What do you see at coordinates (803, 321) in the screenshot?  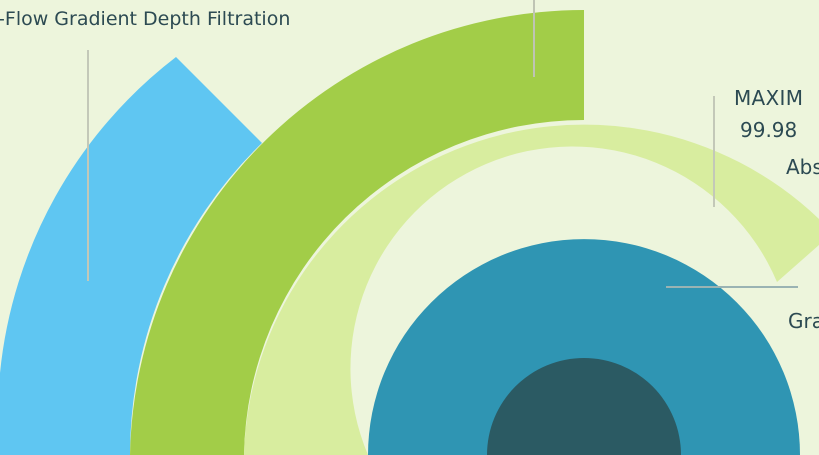 I see `label-gra: Gra` at bounding box center [803, 321].